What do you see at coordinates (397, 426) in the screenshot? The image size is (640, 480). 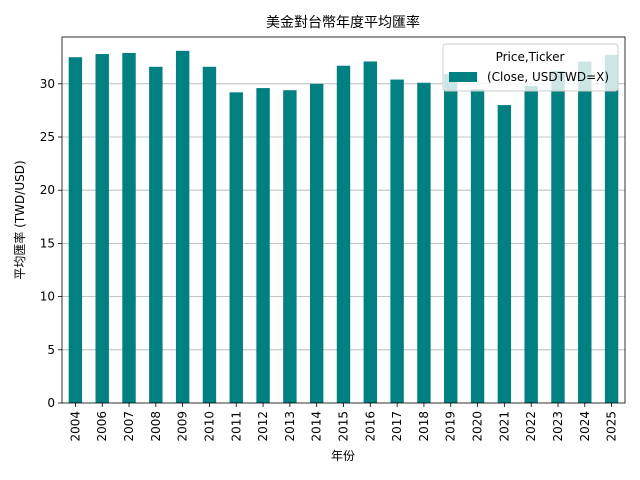 I see `x-tick-label: 2017` at bounding box center [397, 426].